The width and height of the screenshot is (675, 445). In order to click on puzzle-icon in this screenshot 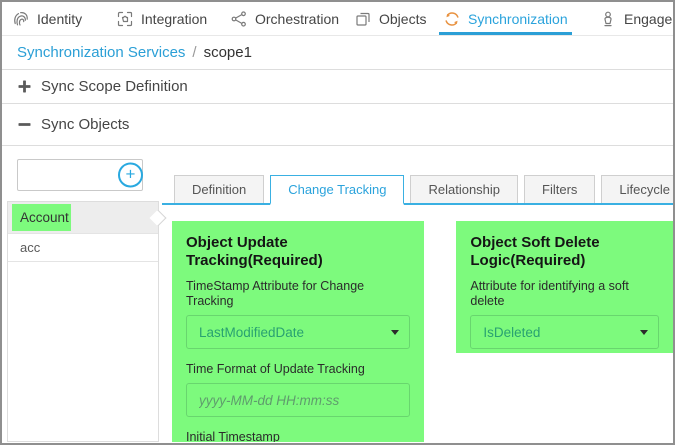, I will do `click(125, 18)`.